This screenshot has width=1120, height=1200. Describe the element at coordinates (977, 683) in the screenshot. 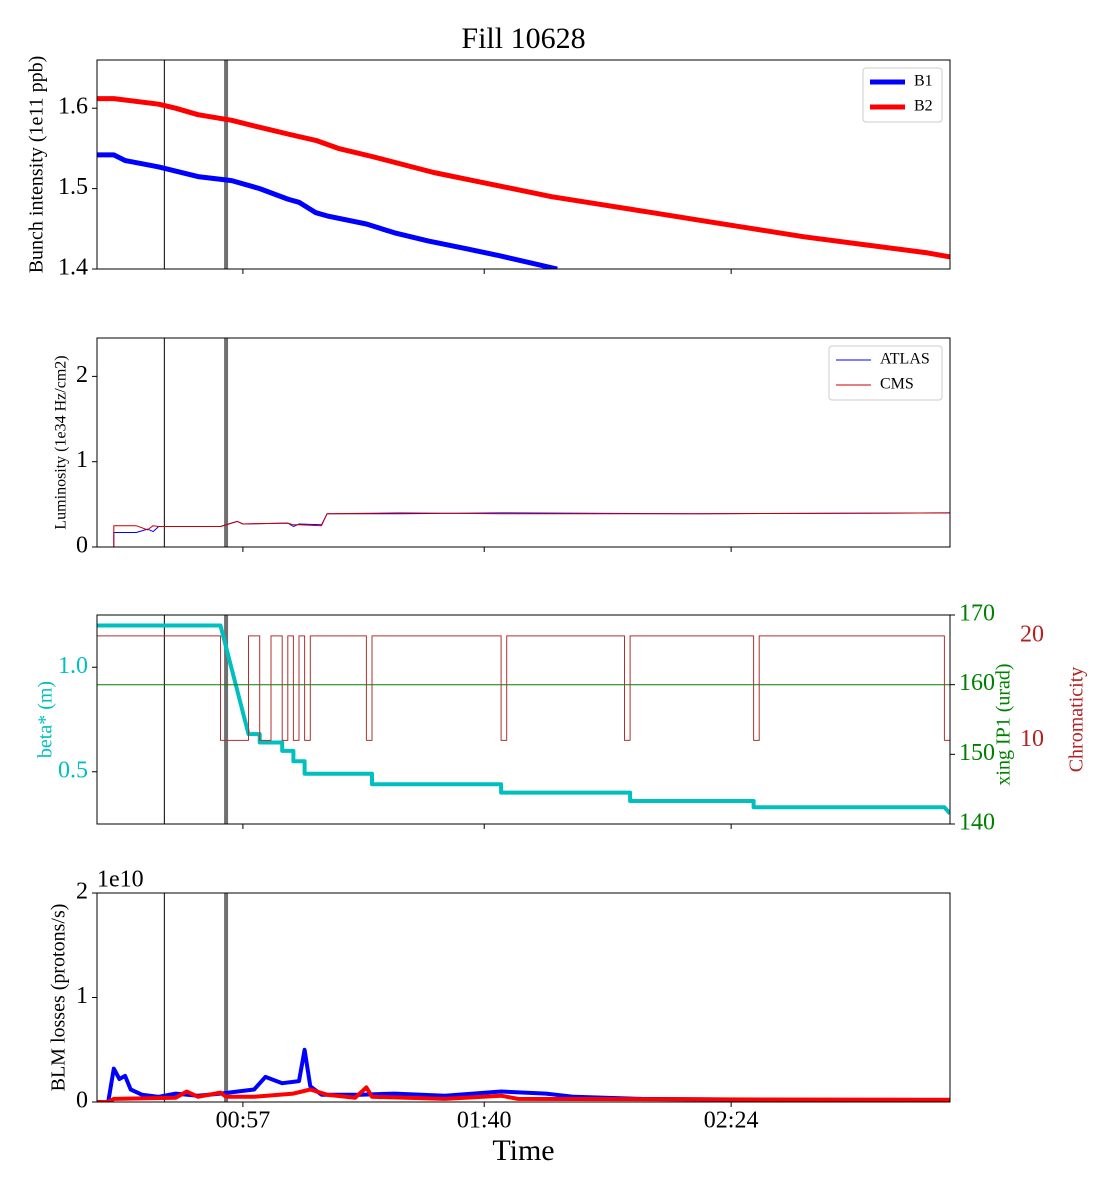

I see `y2-tick-label: 160` at that location.